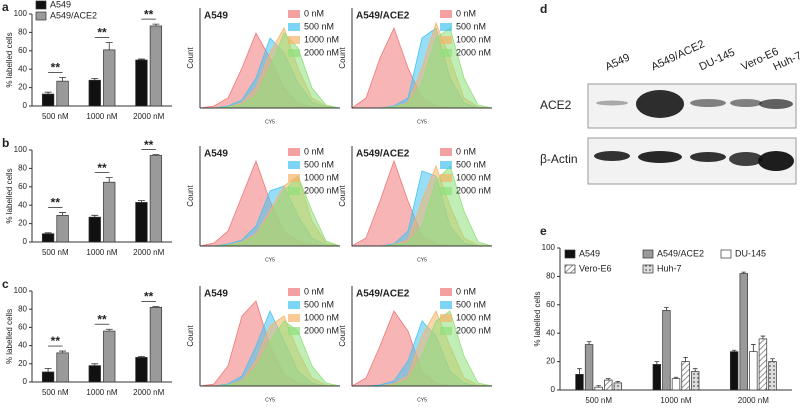  What do you see at coordinates (216, 154) in the screenshot?
I see `chart-title: A549` at bounding box center [216, 154].